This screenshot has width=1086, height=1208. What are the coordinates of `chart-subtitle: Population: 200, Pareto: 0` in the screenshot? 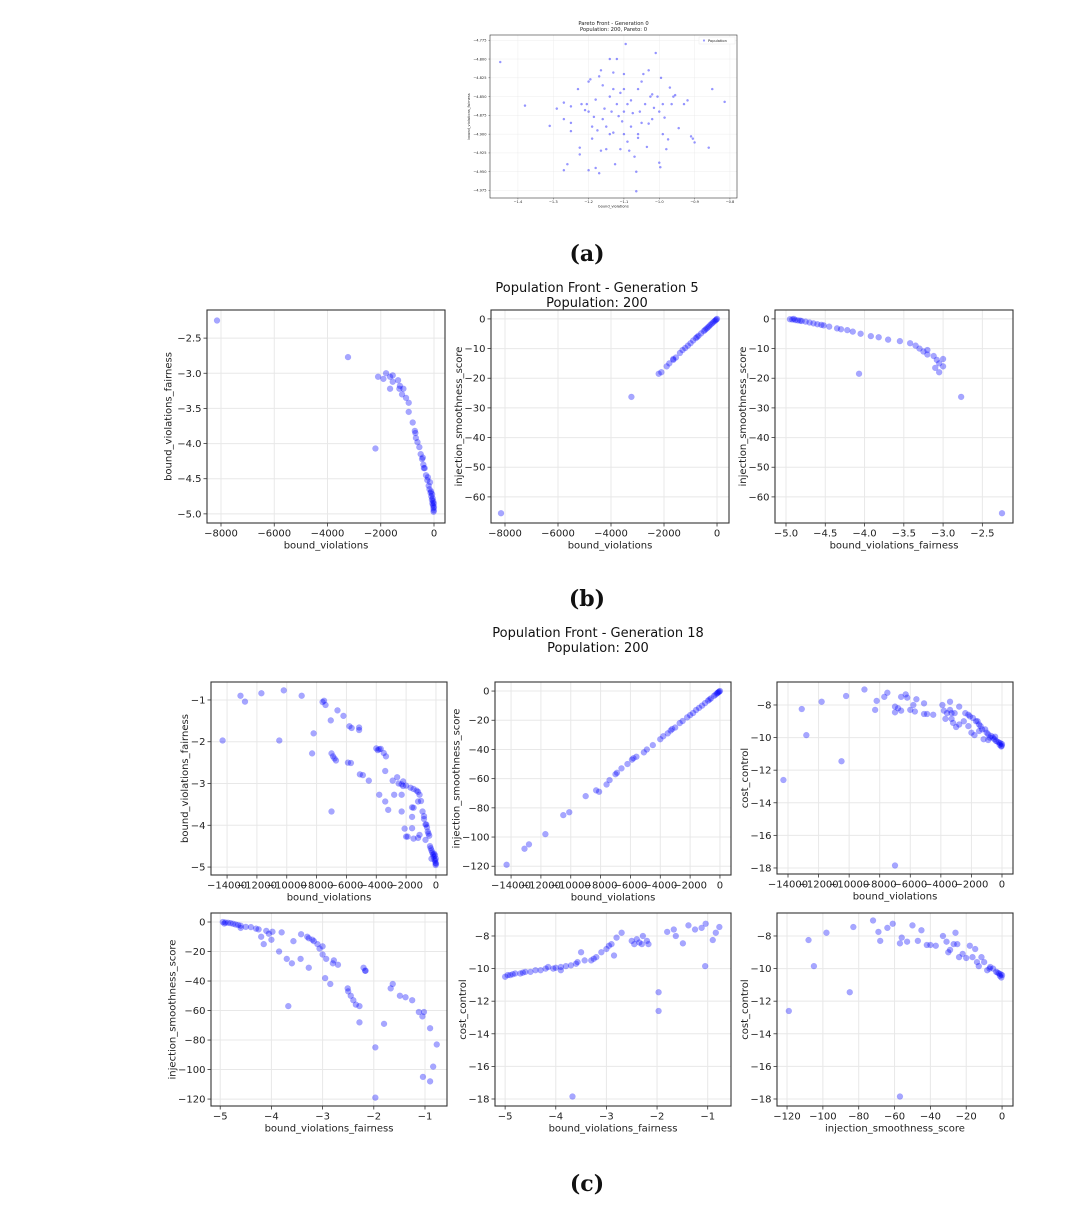 It's located at (613, 30).